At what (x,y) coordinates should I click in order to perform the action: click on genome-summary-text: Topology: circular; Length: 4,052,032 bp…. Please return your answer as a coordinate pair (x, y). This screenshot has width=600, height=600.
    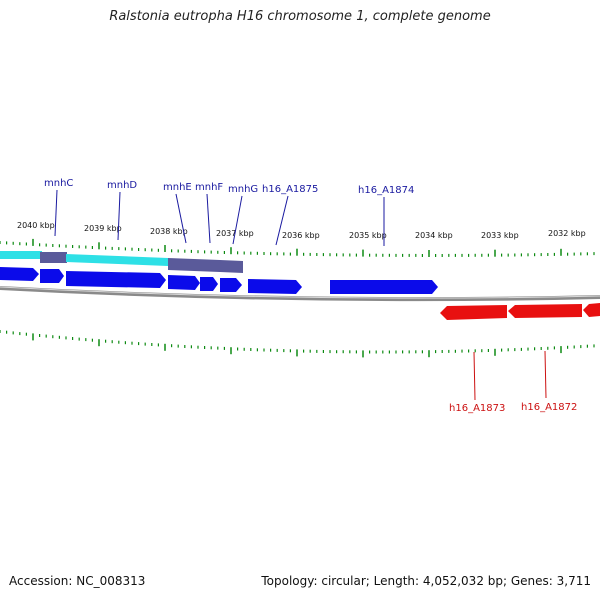
    Looking at the image, I should click on (426, 581).